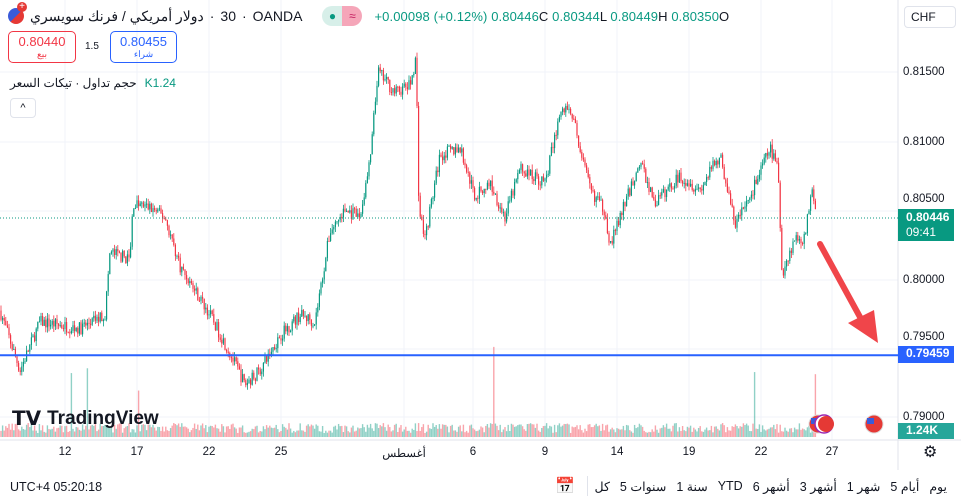 This screenshot has width=961, height=499. I want to click on range-button: 6 أشهر, so click(771, 487).